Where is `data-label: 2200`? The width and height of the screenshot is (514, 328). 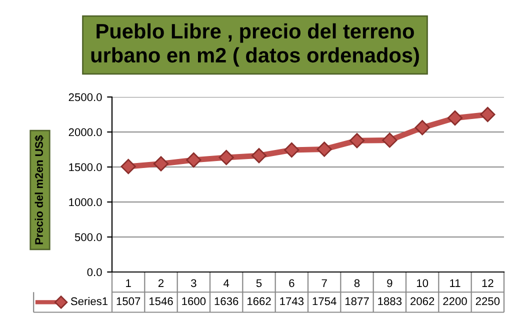 data-label: 2200 is located at coordinates (455, 301).